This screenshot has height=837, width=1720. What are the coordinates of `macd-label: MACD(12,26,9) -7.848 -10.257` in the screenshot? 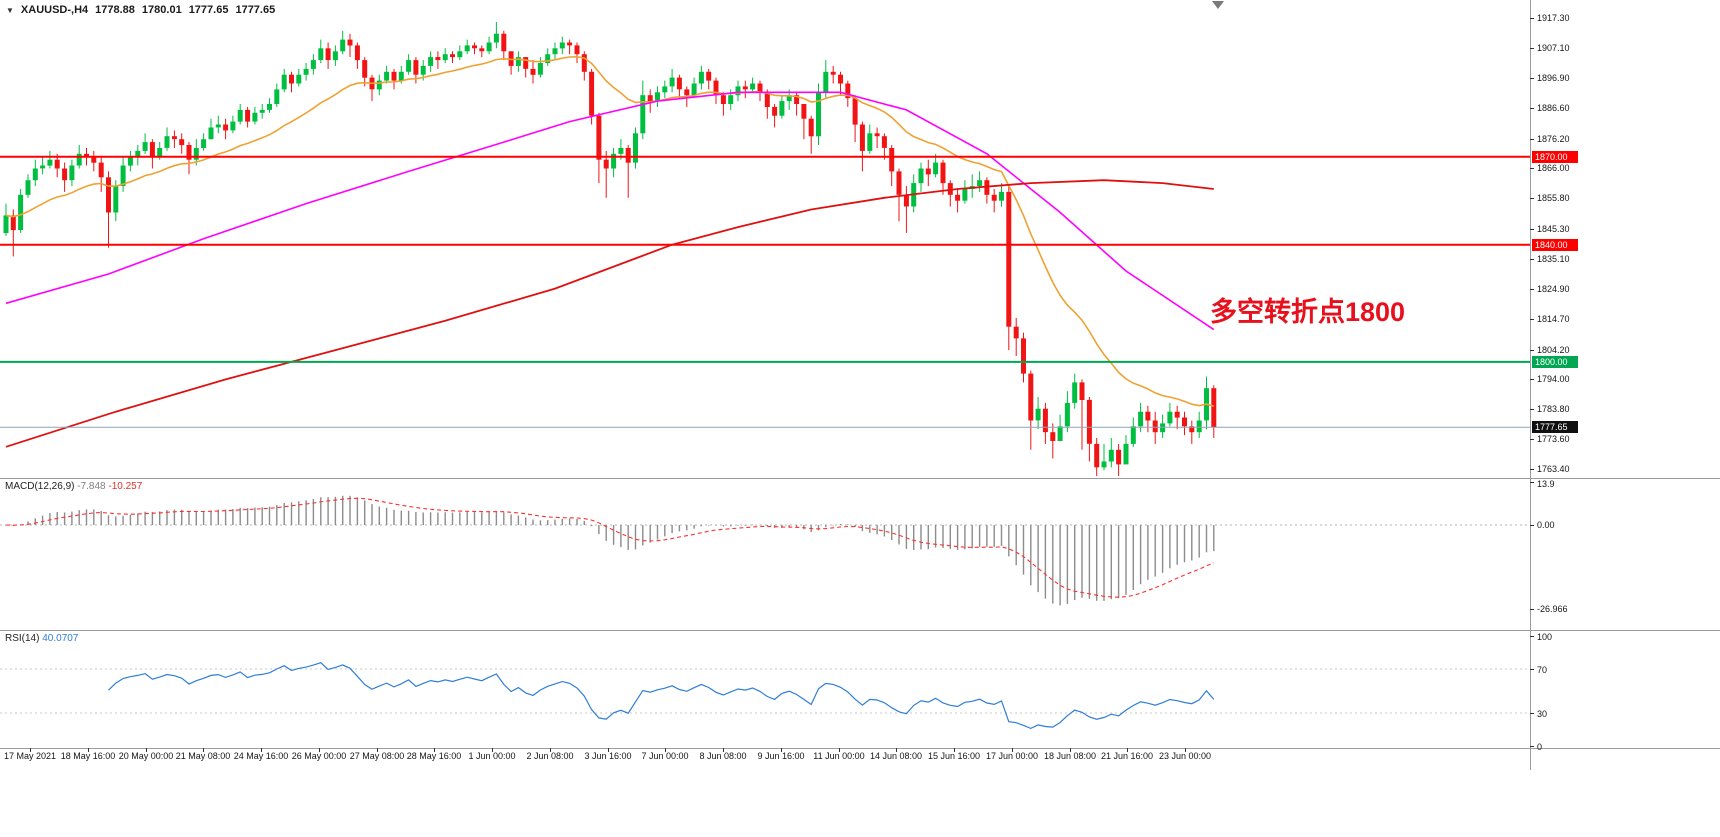 It's located at (73, 486).